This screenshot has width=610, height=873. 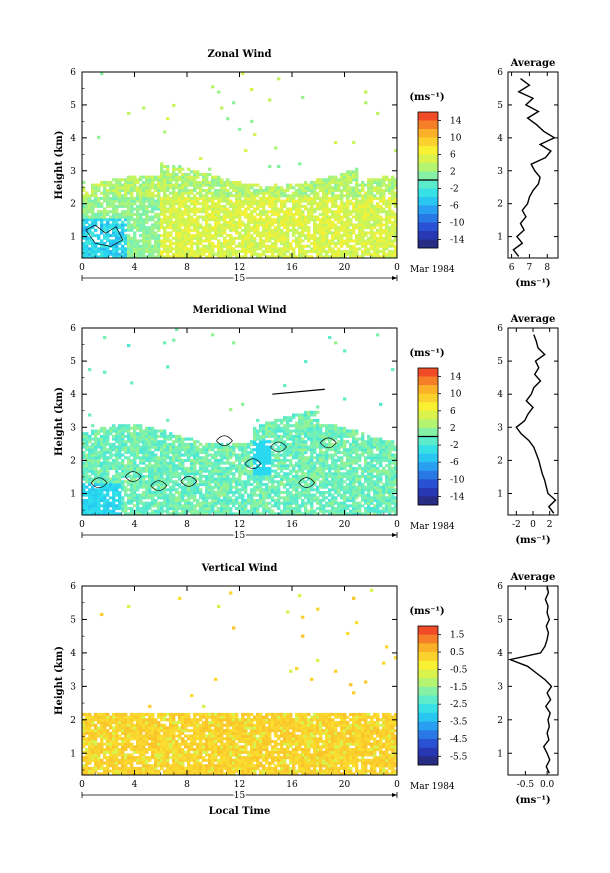 What do you see at coordinates (459, 757) in the screenshot?
I see `colorbar-tick-label: -5.5` at bounding box center [459, 757].